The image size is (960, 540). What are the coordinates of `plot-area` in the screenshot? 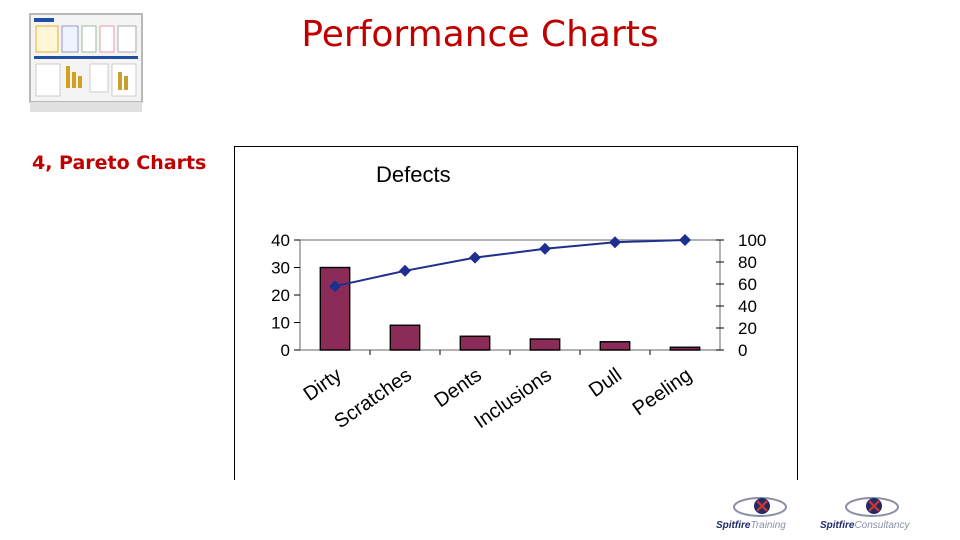 It's located at (510, 295).